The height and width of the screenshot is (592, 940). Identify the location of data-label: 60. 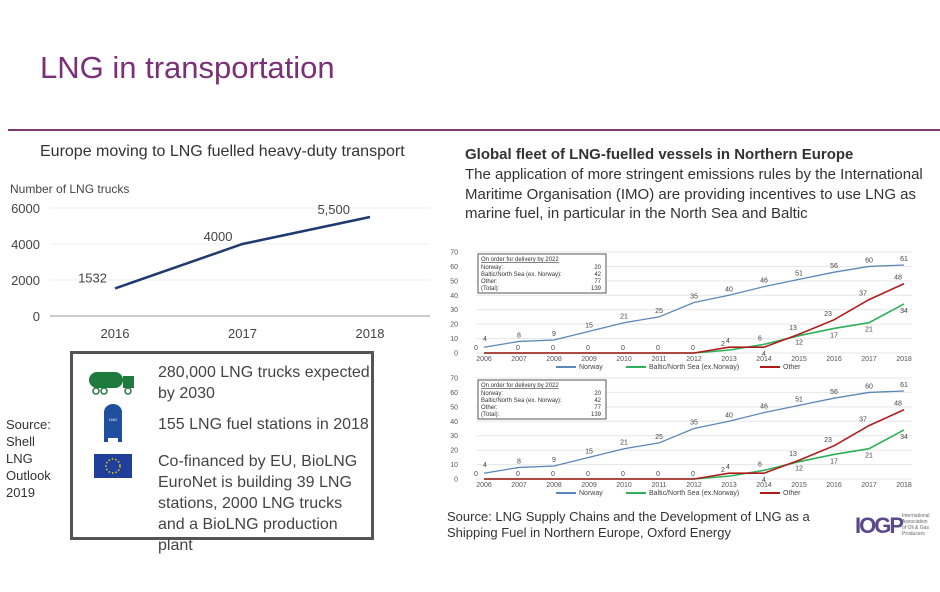
(869, 386).